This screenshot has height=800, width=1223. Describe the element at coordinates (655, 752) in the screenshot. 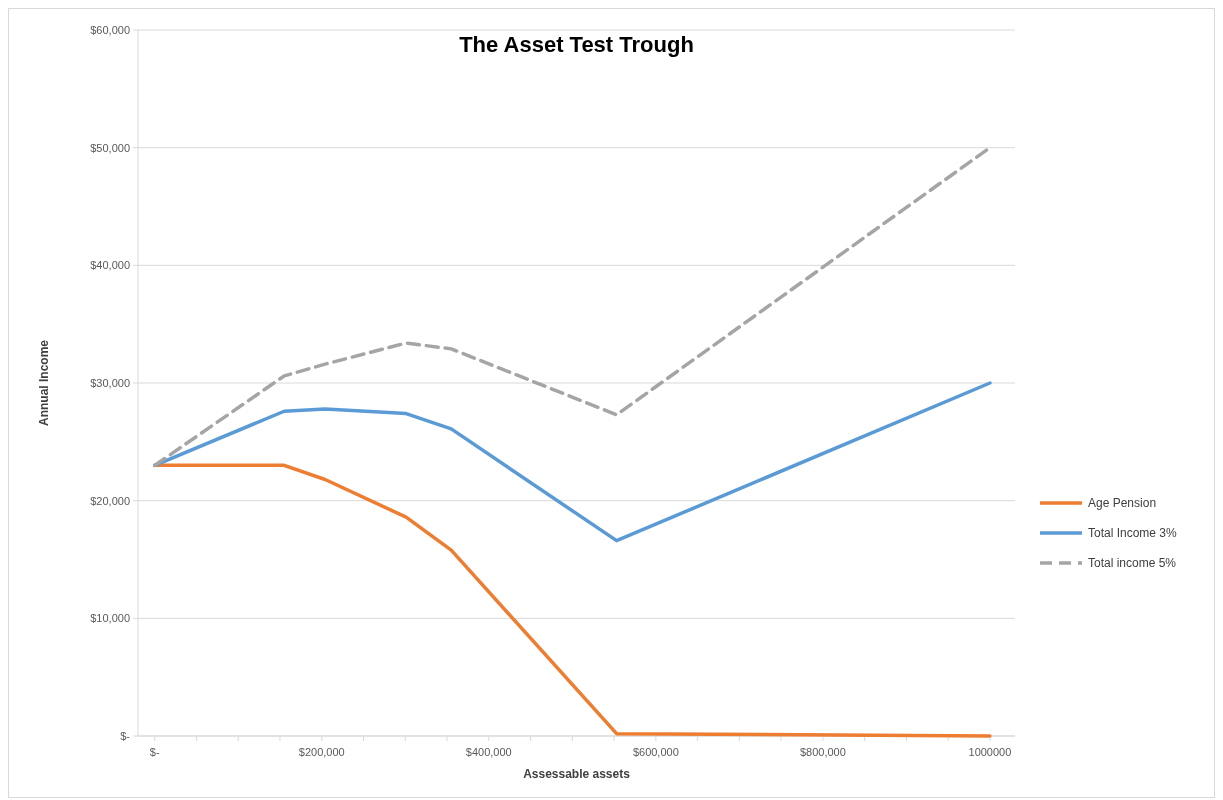

I see `x-tick-label: $600,000` at that location.